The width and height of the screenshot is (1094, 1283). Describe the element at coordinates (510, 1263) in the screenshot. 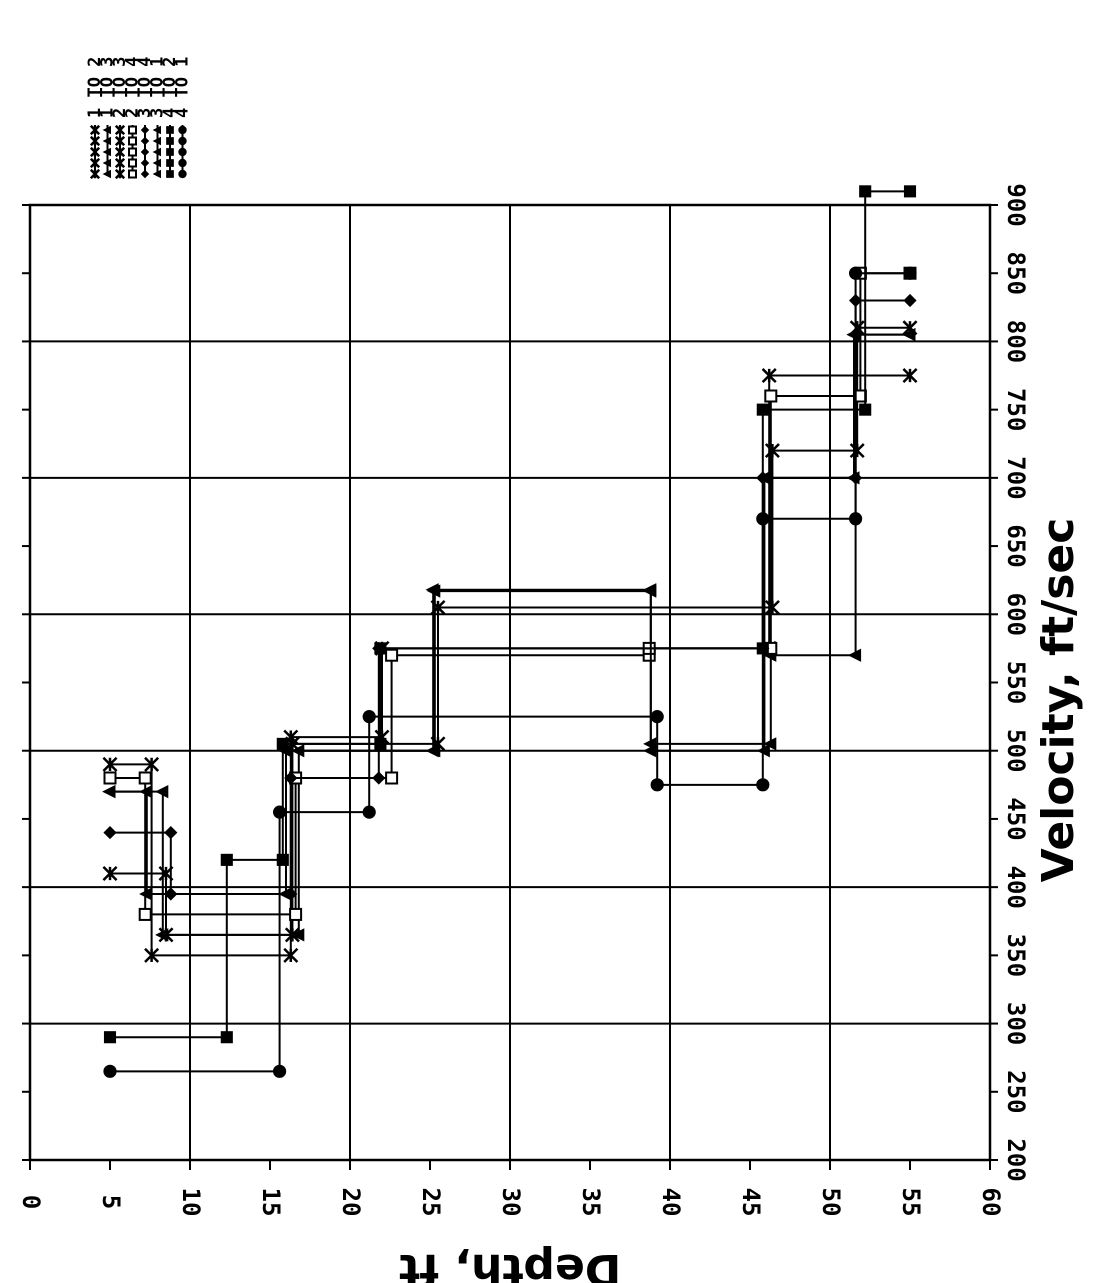

I see `depth-axis-title: Depth, ft` at that location.